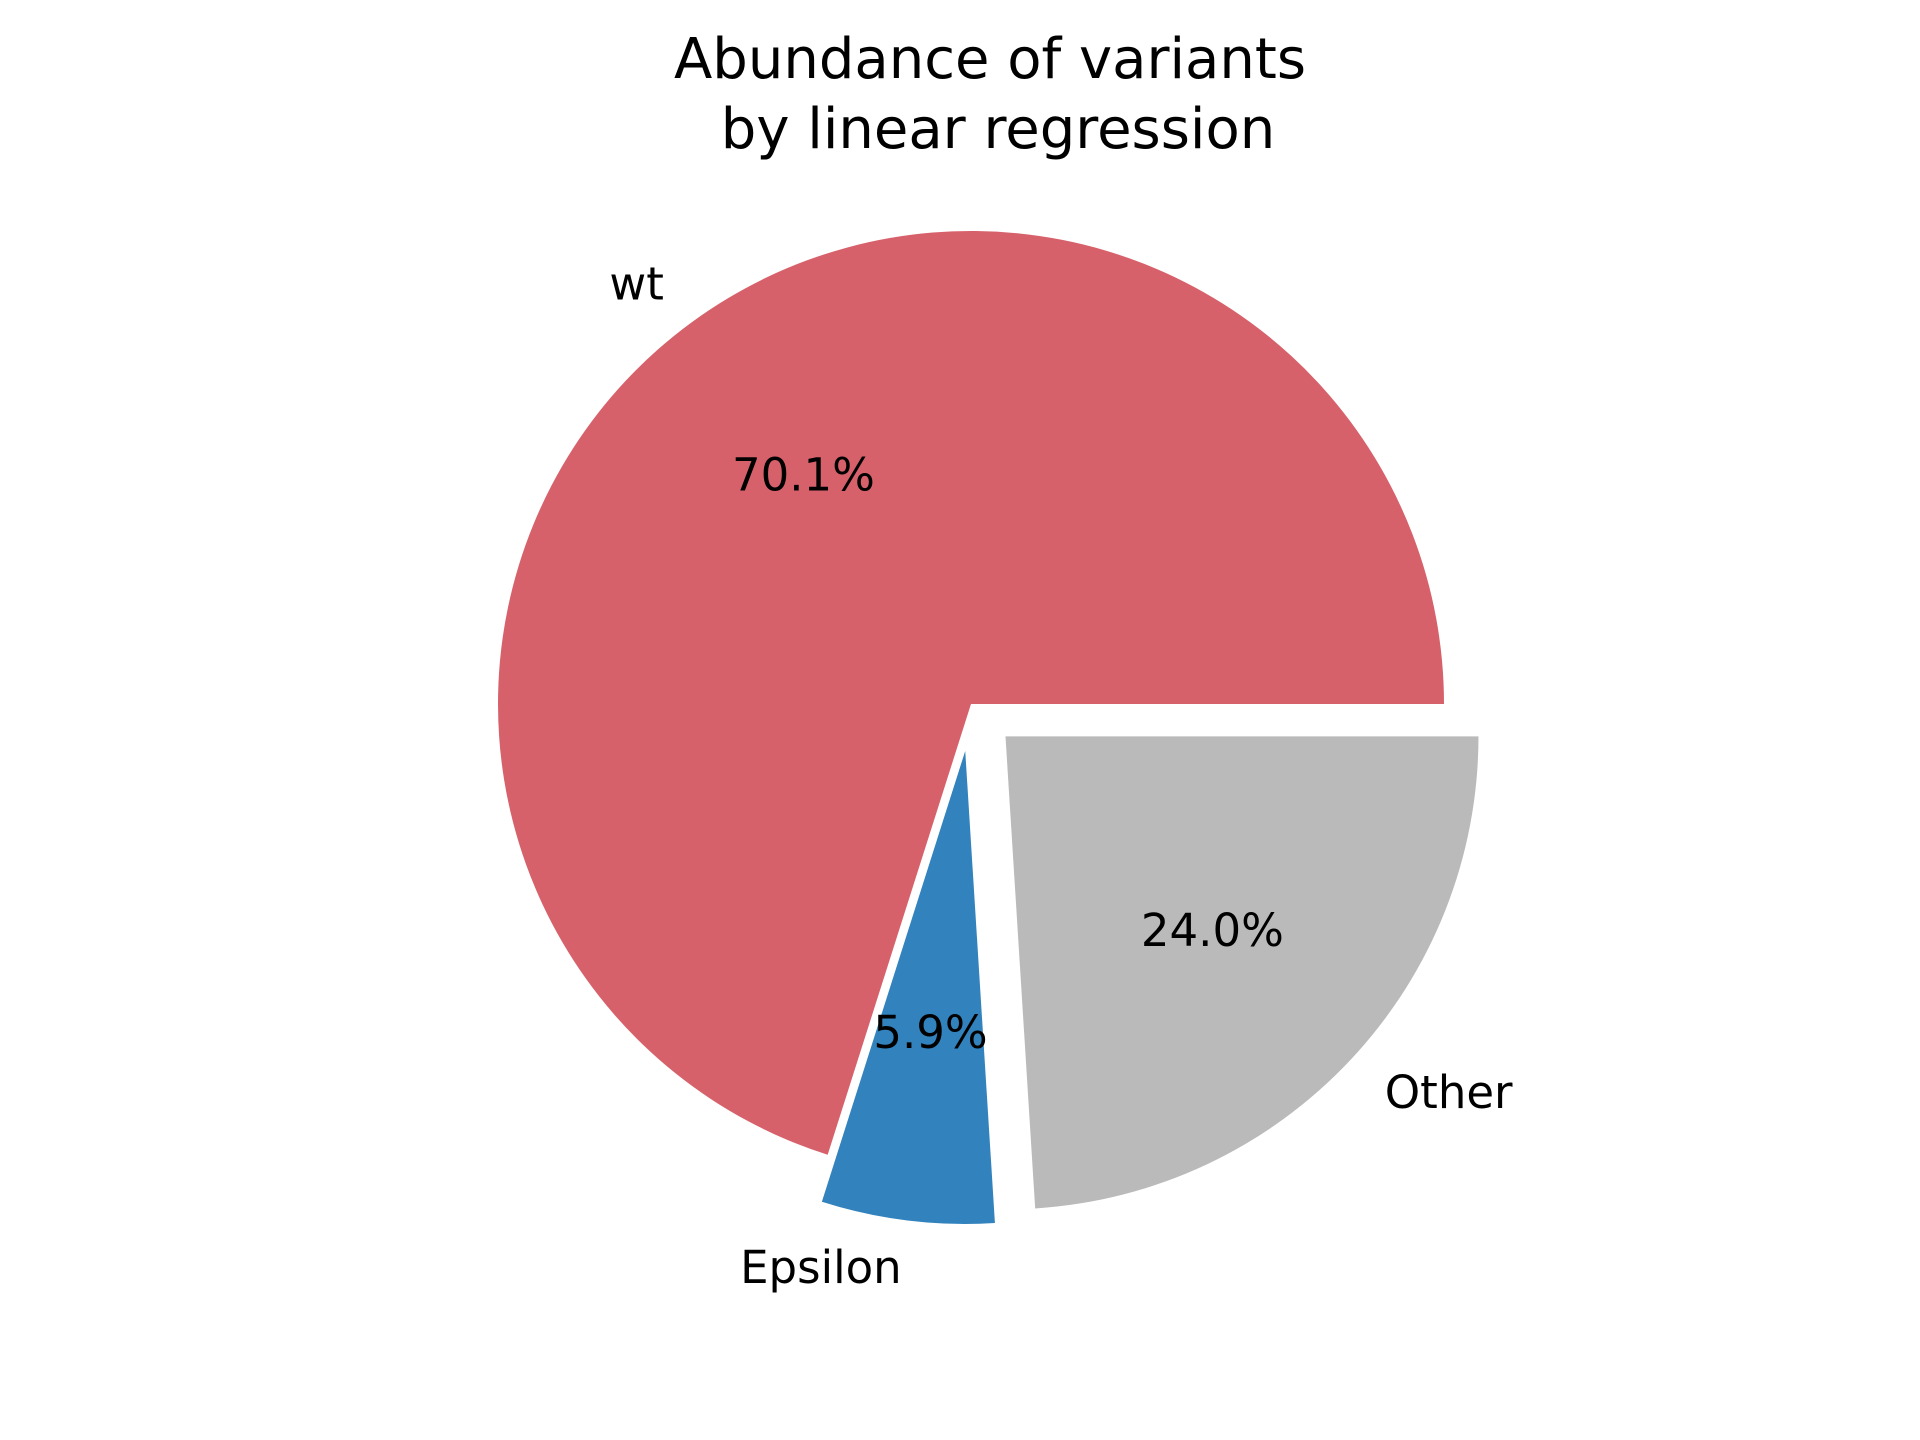  What do you see at coordinates (930, 1032) in the screenshot?
I see `pct-label-epsilon: 5.9%` at bounding box center [930, 1032].